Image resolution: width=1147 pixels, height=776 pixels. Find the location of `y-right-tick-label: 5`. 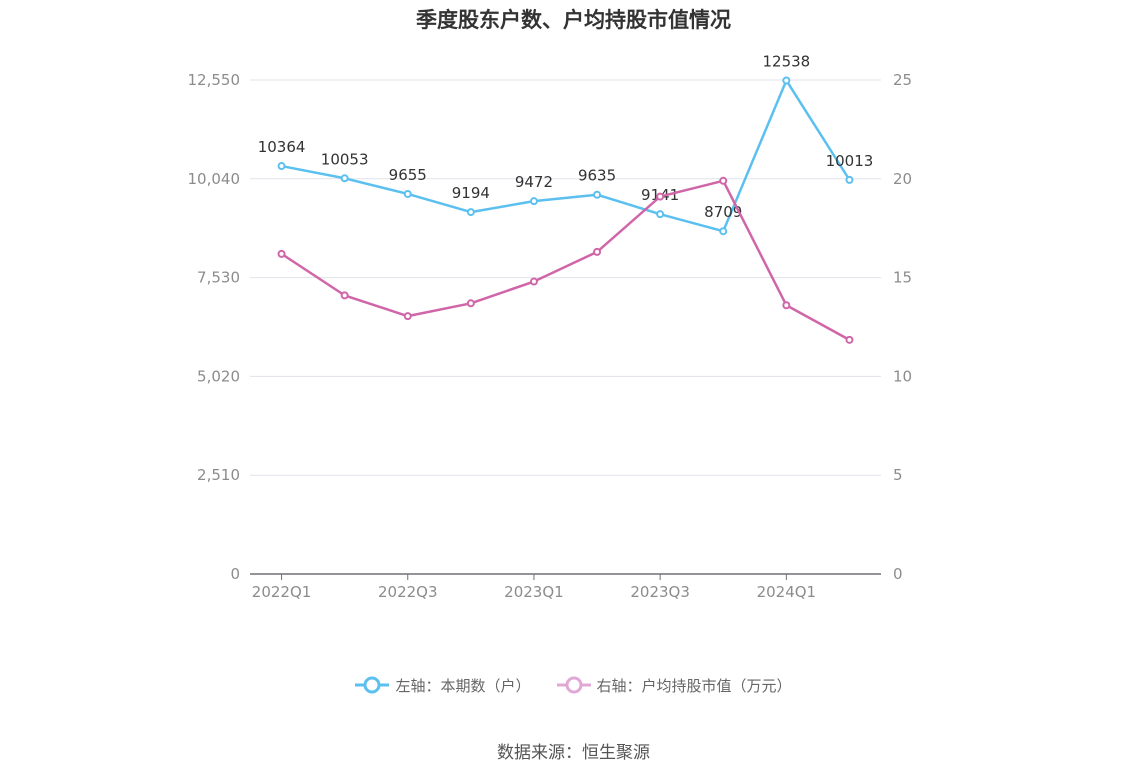

y-right-tick-label: 5 is located at coordinates (898, 475).